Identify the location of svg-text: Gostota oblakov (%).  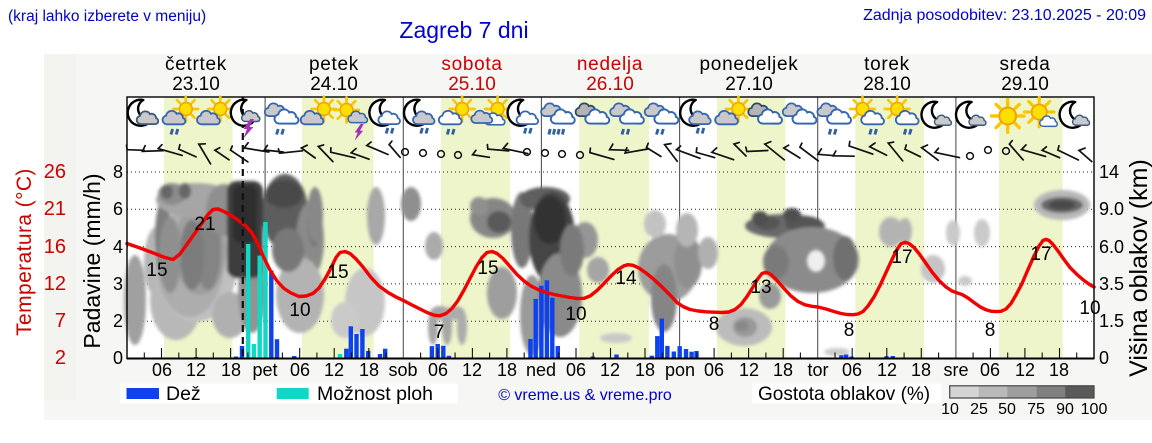
(844, 394).